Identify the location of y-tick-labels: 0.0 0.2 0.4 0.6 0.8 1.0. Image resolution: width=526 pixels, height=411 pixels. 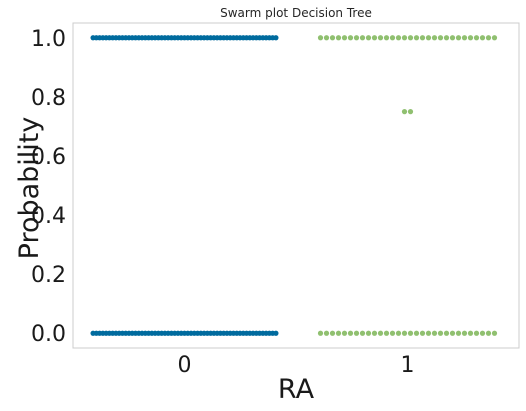
(48, 187).